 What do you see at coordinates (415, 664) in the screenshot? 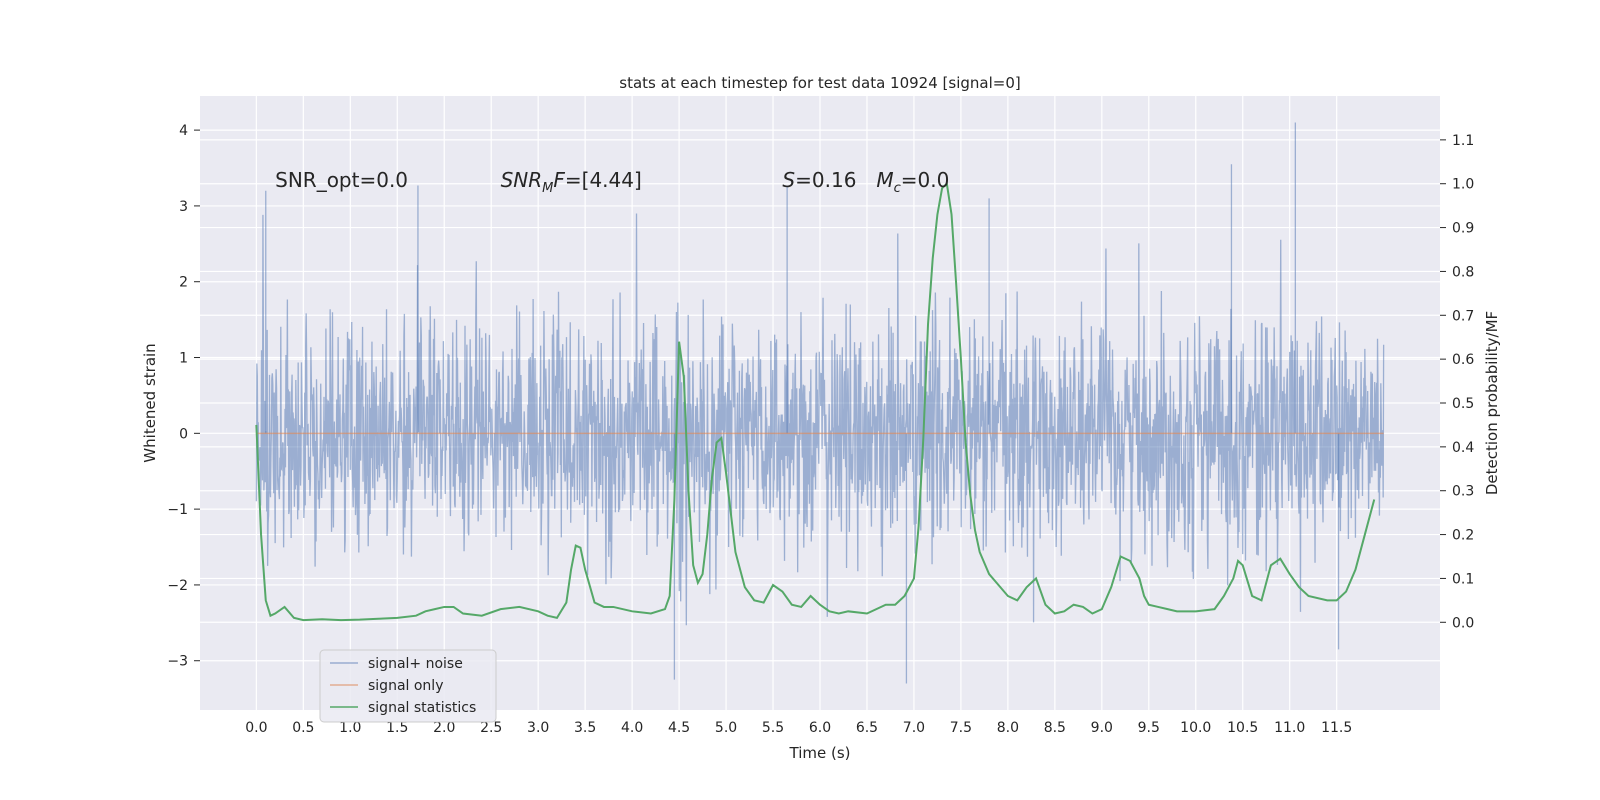
I see `legend-label-signal-noise: signal+ noise` at bounding box center [415, 664].